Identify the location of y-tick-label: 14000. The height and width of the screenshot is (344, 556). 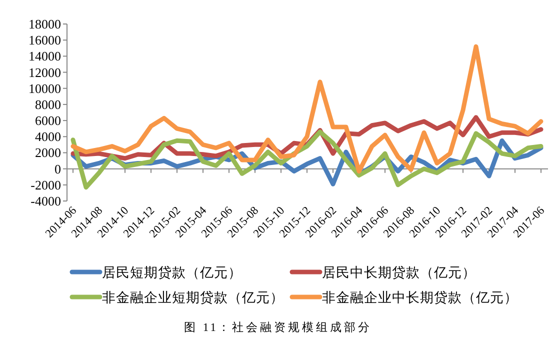
(44, 56).